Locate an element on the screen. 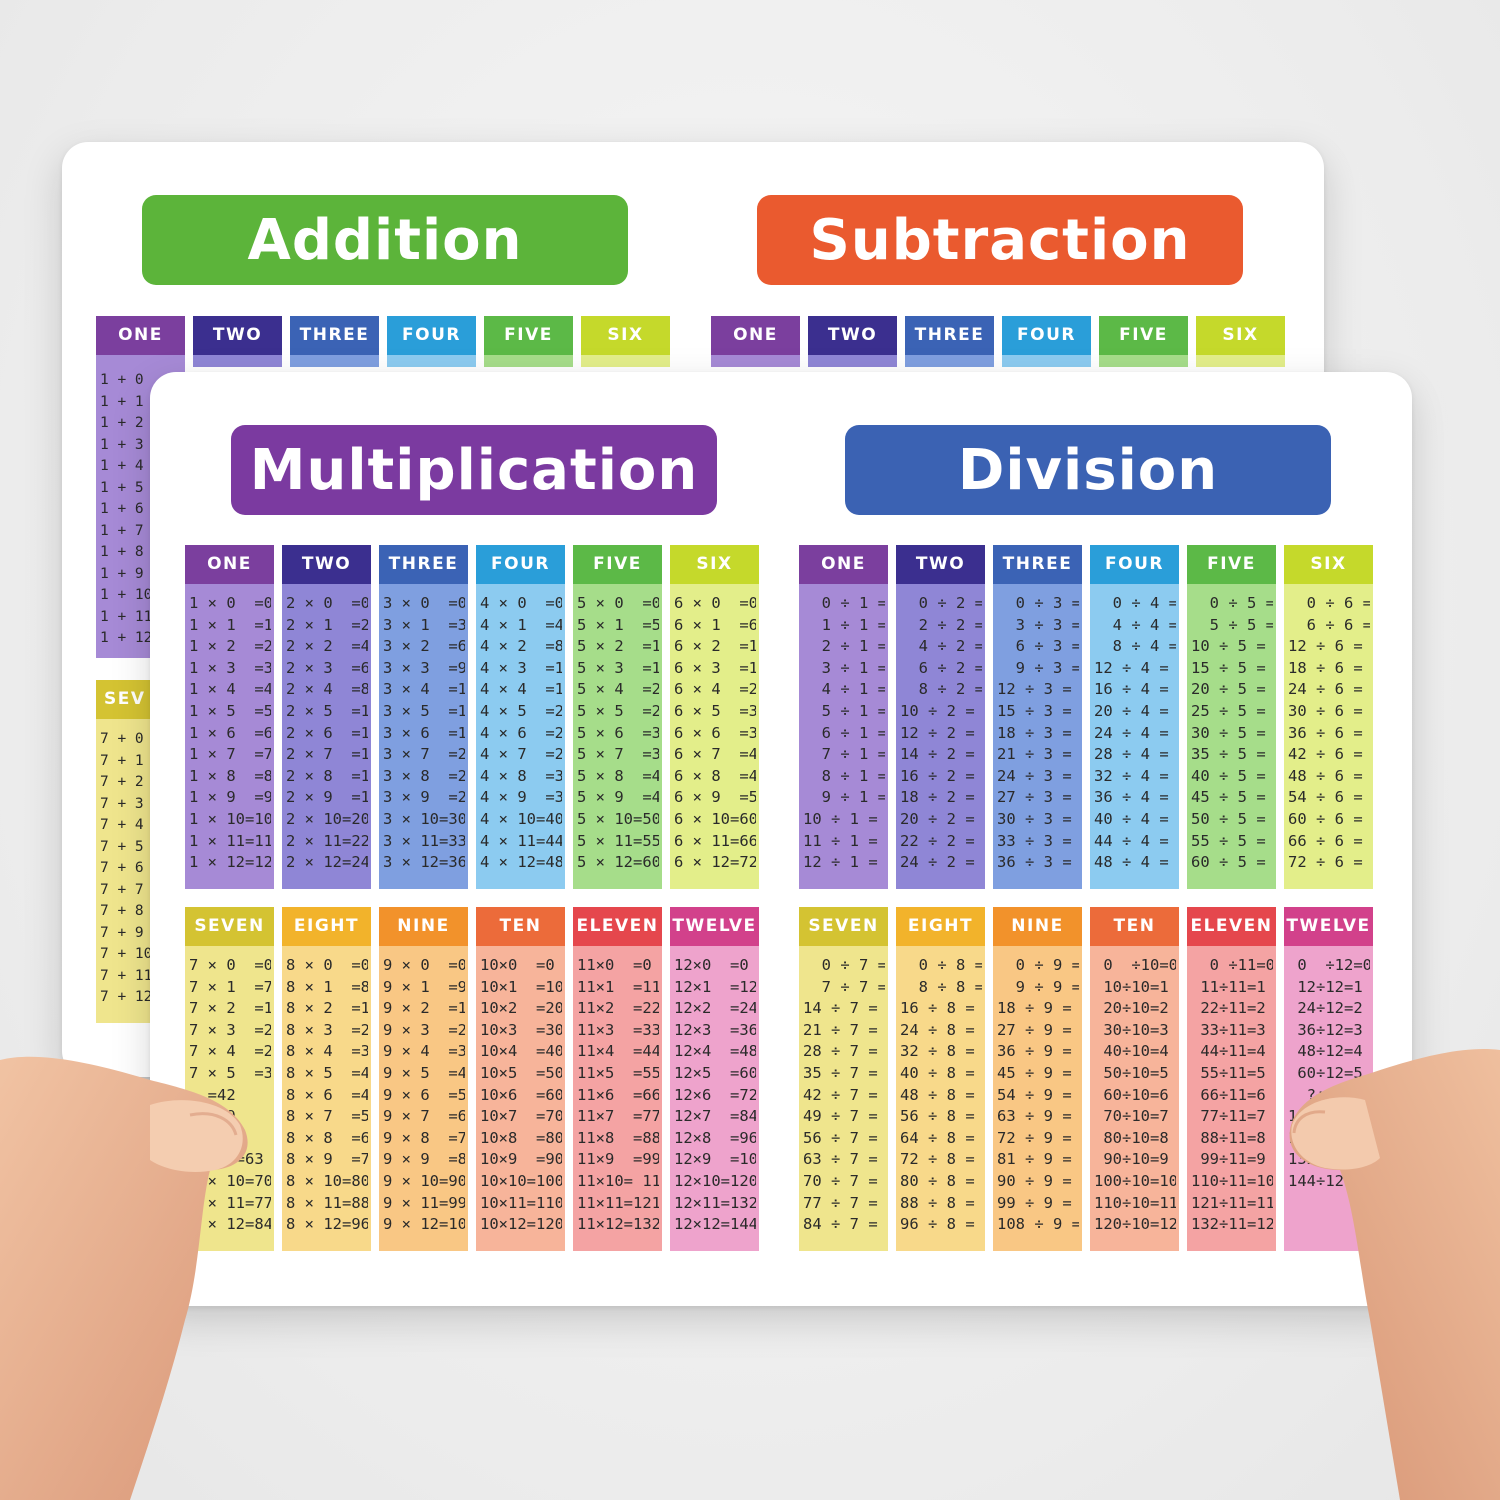  division-fact: 132÷11=12 is located at coordinates (1232, 1224).